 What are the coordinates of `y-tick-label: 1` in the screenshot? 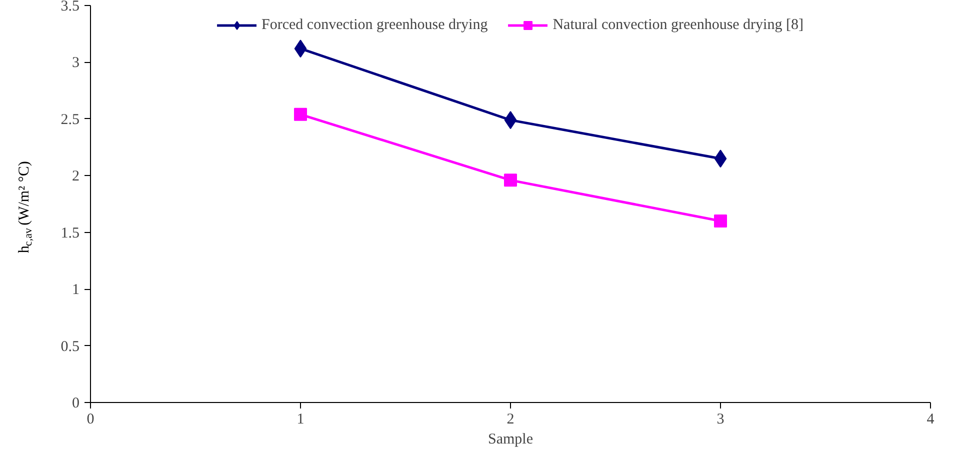 It's located at (76, 290).